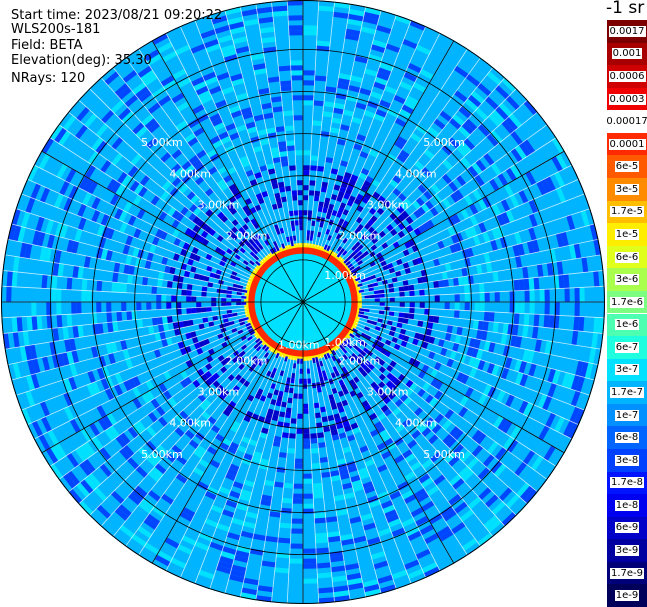  I want to click on colorbar-label: 1.7e-8, so click(627, 483).